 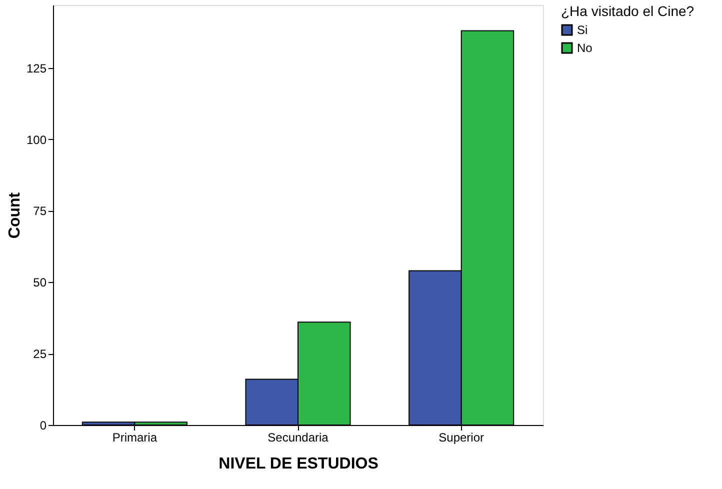 I want to click on y-tick-label: 0, so click(x=43, y=425).